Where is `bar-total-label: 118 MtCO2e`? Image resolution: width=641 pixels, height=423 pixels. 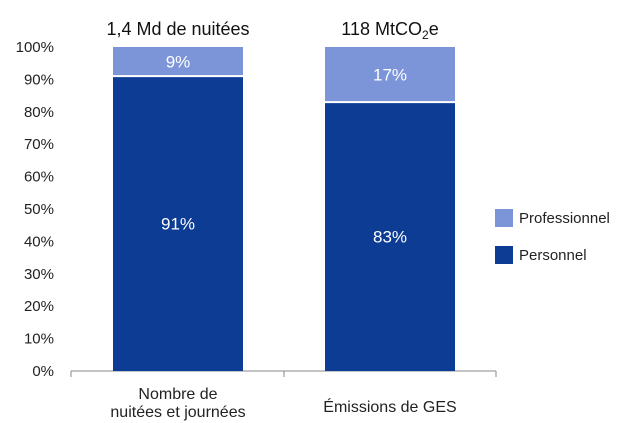 bar-total-label: 118 MtCO2e is located at coordinates (389, 30).